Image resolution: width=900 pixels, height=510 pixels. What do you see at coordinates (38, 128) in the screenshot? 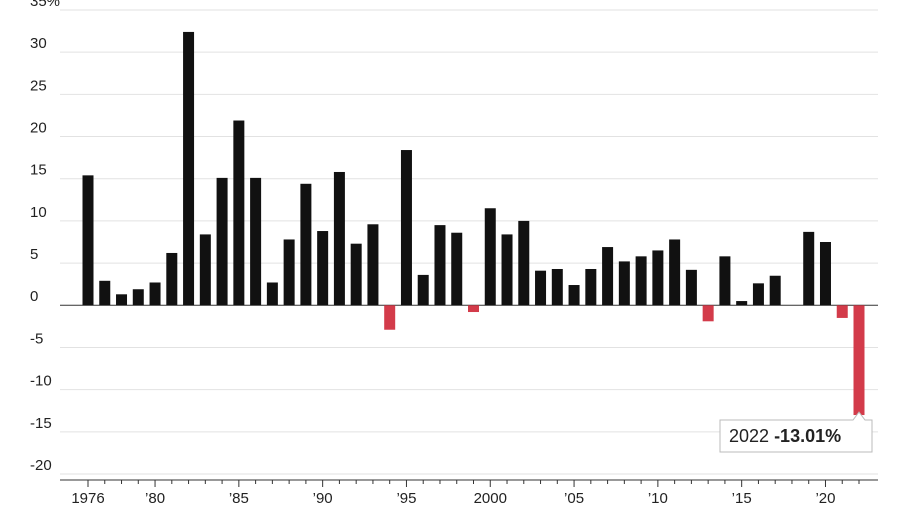
I see `y-tick-label: 20` at bounding box center [38, 128].